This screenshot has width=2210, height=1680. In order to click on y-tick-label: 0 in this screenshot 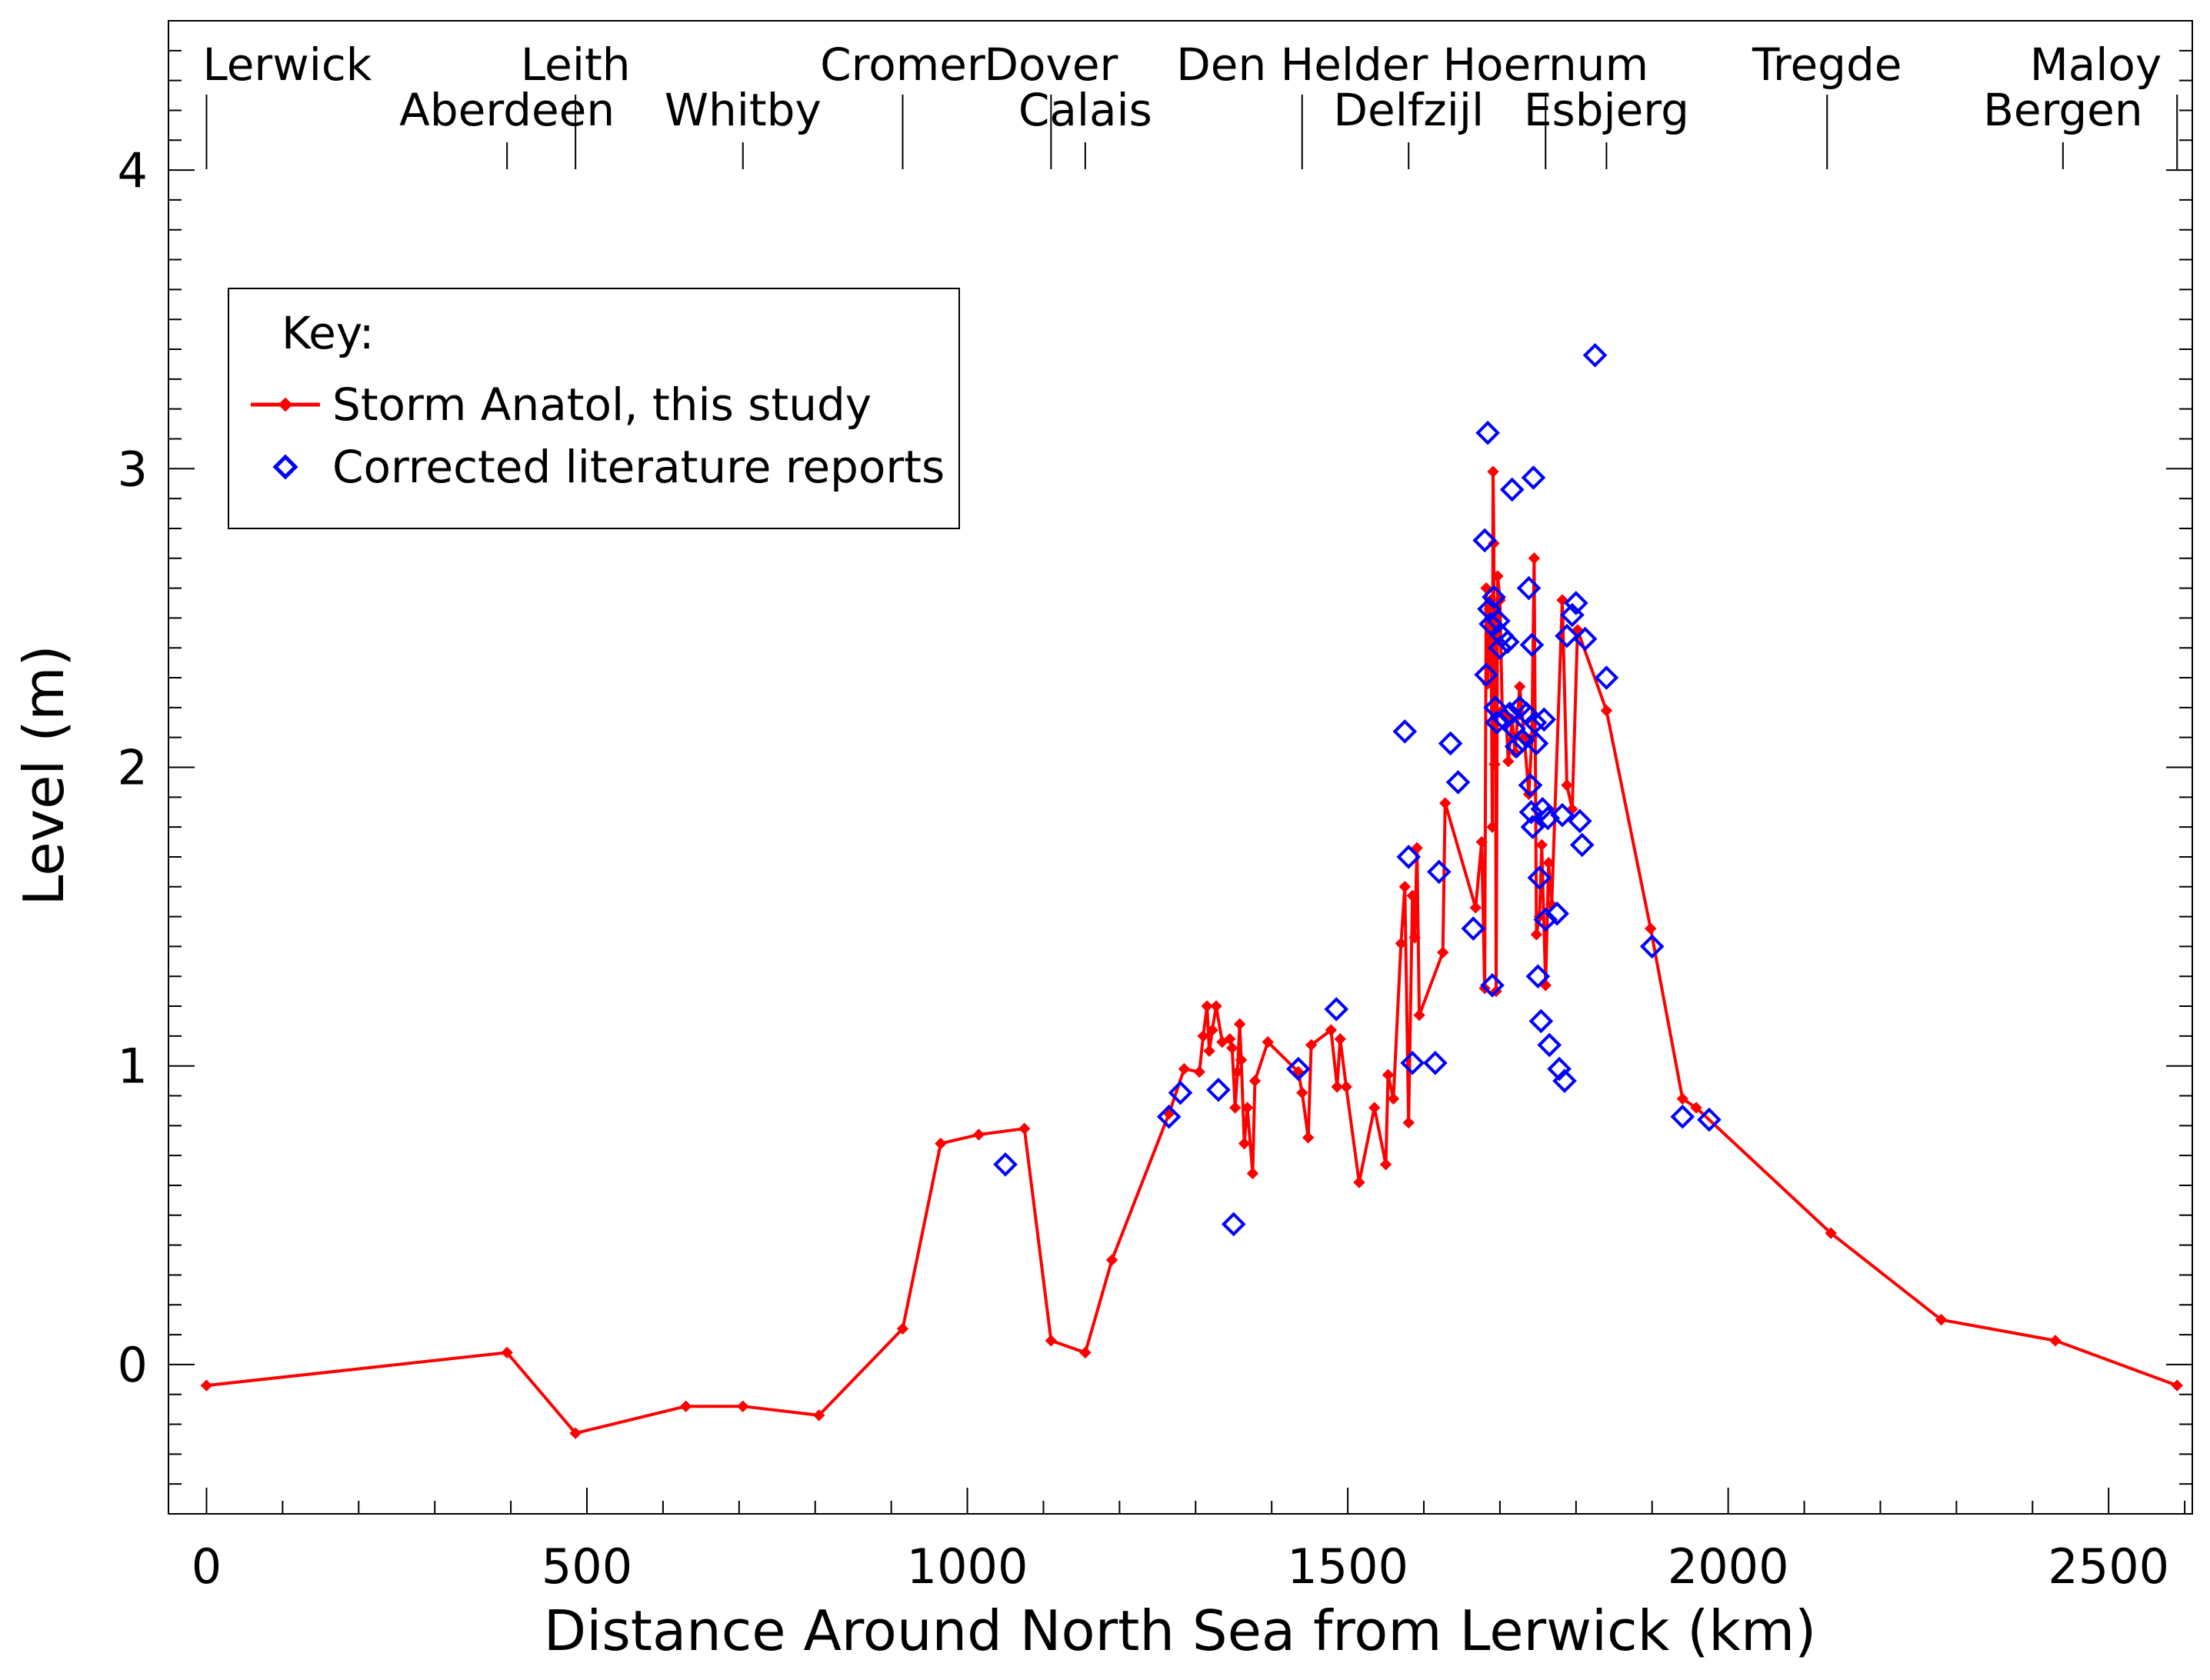, I will do `click(133, 1365)`.